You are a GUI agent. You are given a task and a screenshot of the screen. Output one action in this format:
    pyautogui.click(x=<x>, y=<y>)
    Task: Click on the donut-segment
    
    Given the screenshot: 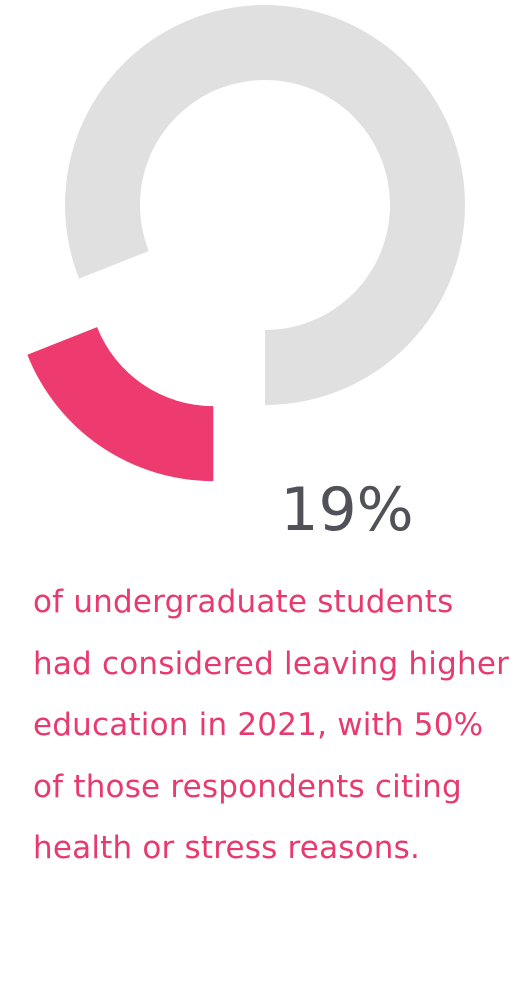 What is the action you would take?
    pyautogui.click(x=120, y=404)
    